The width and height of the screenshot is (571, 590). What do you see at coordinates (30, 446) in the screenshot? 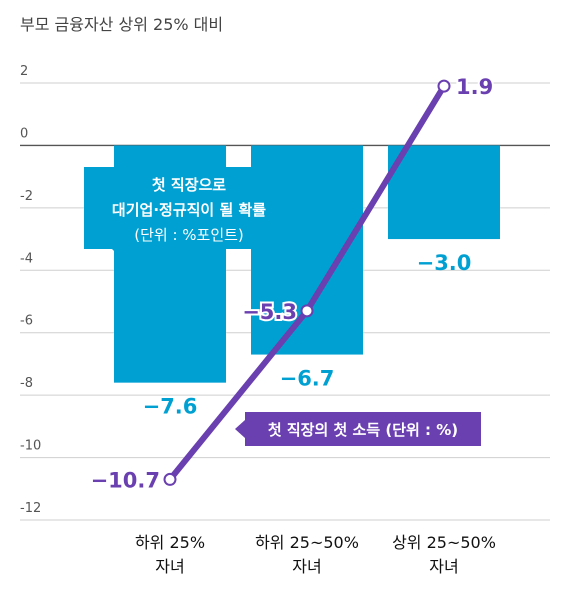
I see `y-tick-label: -10` at bounding box center [30, 446].